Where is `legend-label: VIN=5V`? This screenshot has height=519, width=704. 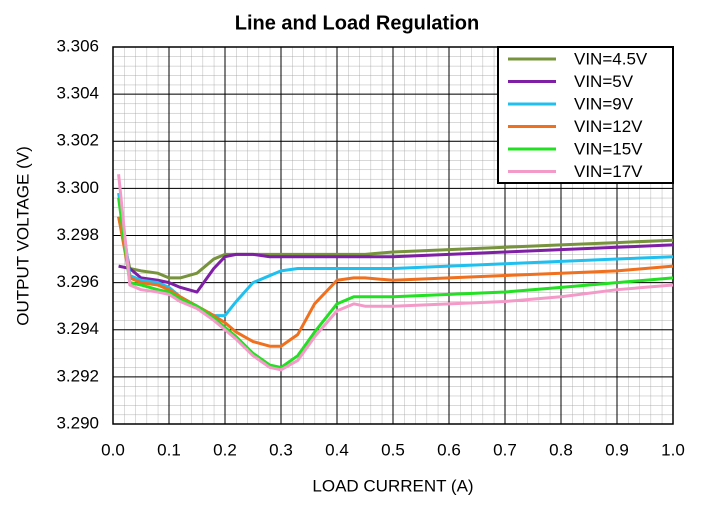 legend-label: VIN=5V is located at coordinates (604, 81).